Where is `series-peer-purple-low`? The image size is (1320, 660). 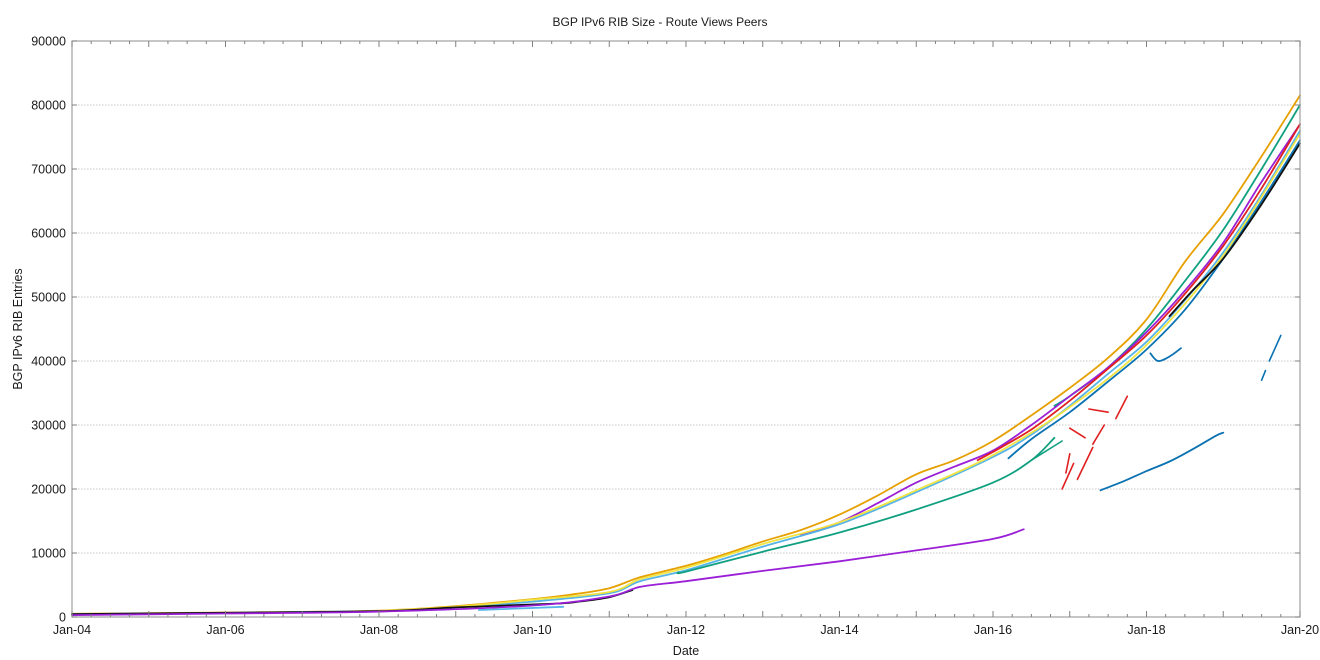 series-peer-purple-low is located at coordinates (548, 572).